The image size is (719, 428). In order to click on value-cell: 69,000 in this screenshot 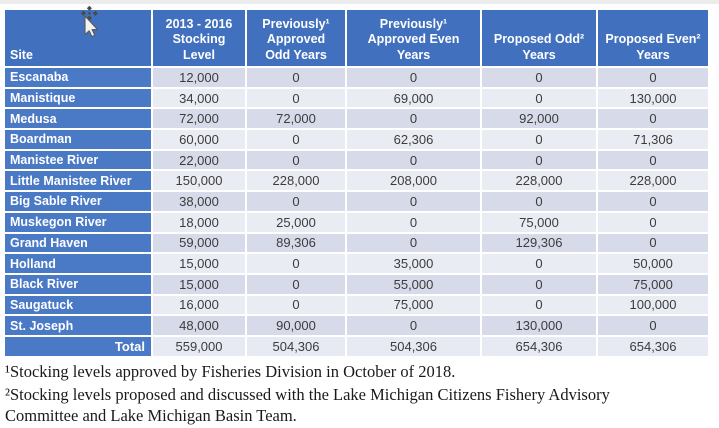, I will do `click(413, 98)`.